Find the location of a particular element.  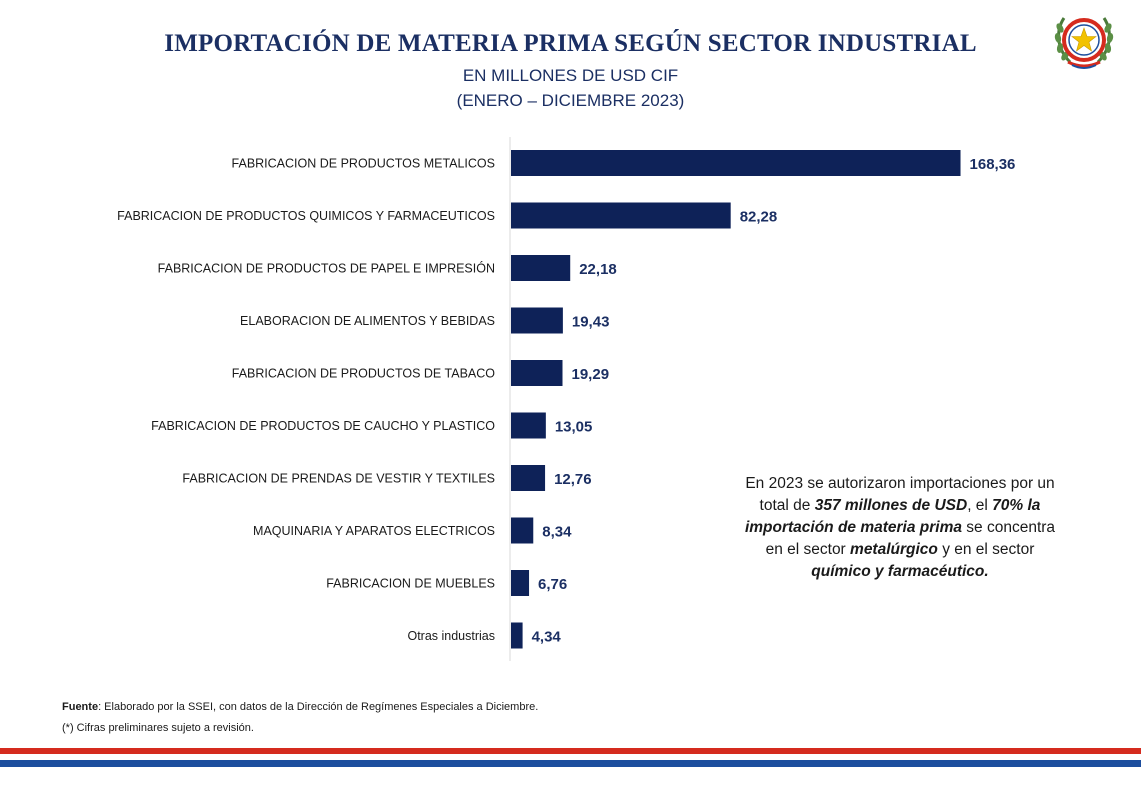

value-label: 168,36 is located at coordinates (993, 164).